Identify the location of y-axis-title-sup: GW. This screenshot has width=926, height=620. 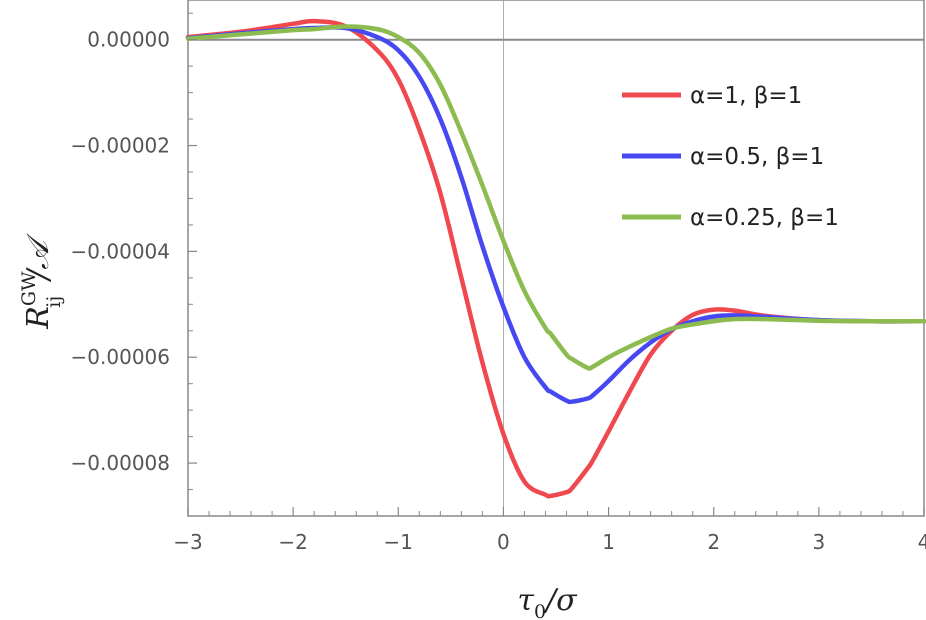
(29, 288).